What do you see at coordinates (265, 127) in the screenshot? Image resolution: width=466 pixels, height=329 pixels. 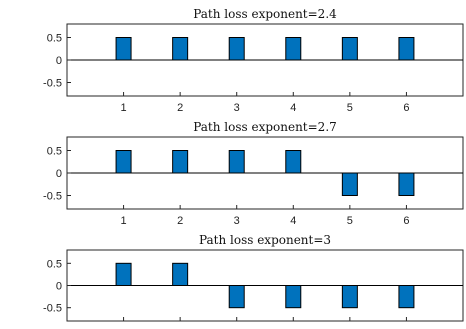 I see `chart-title: Path loss exponent=2.7` at bounding box center [265, 127].